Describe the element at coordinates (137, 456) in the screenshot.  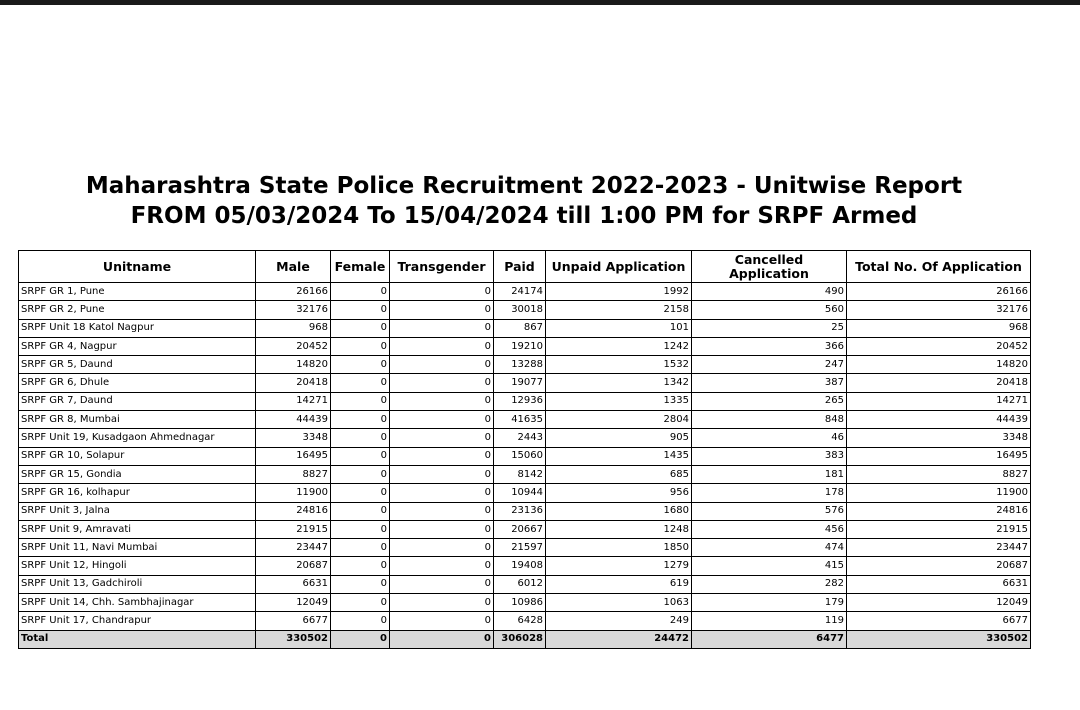
I see `cell-unitname: SRPF GR 10, Solapur` at that location.